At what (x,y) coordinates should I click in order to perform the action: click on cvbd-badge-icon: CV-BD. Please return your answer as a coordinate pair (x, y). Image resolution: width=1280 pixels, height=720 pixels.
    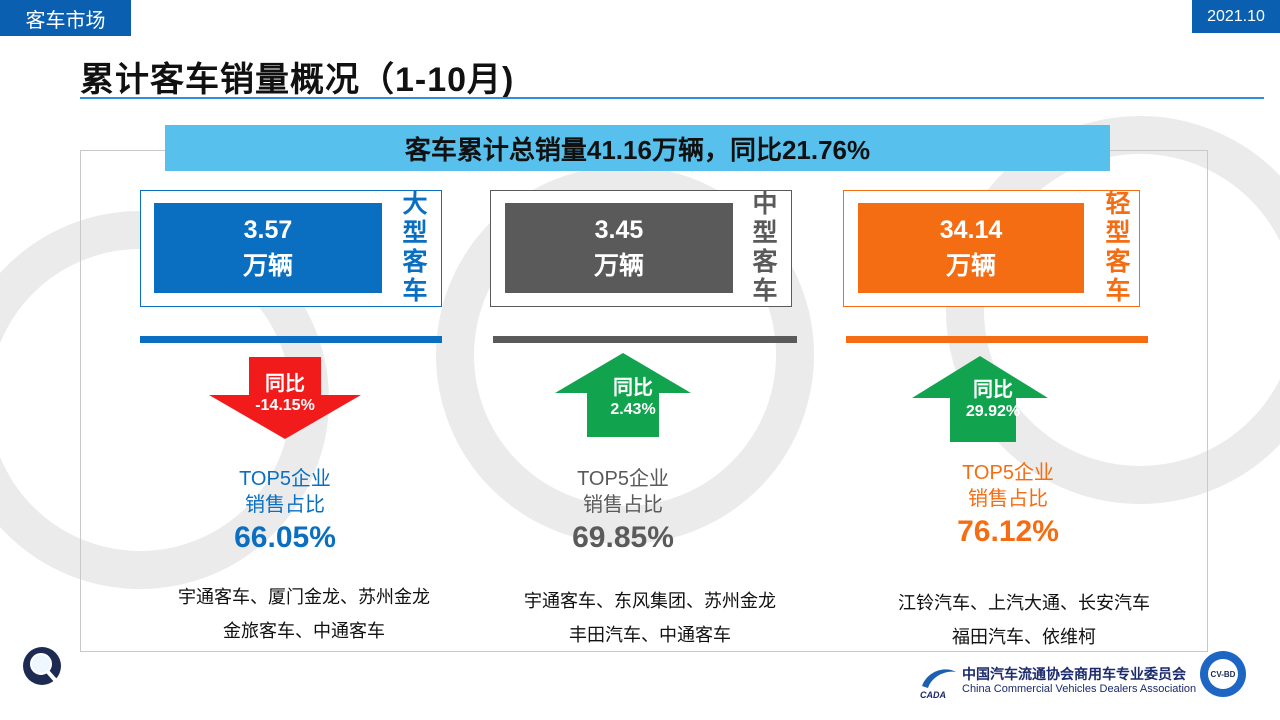
    Looking at the image, I should click on (1223, 674).